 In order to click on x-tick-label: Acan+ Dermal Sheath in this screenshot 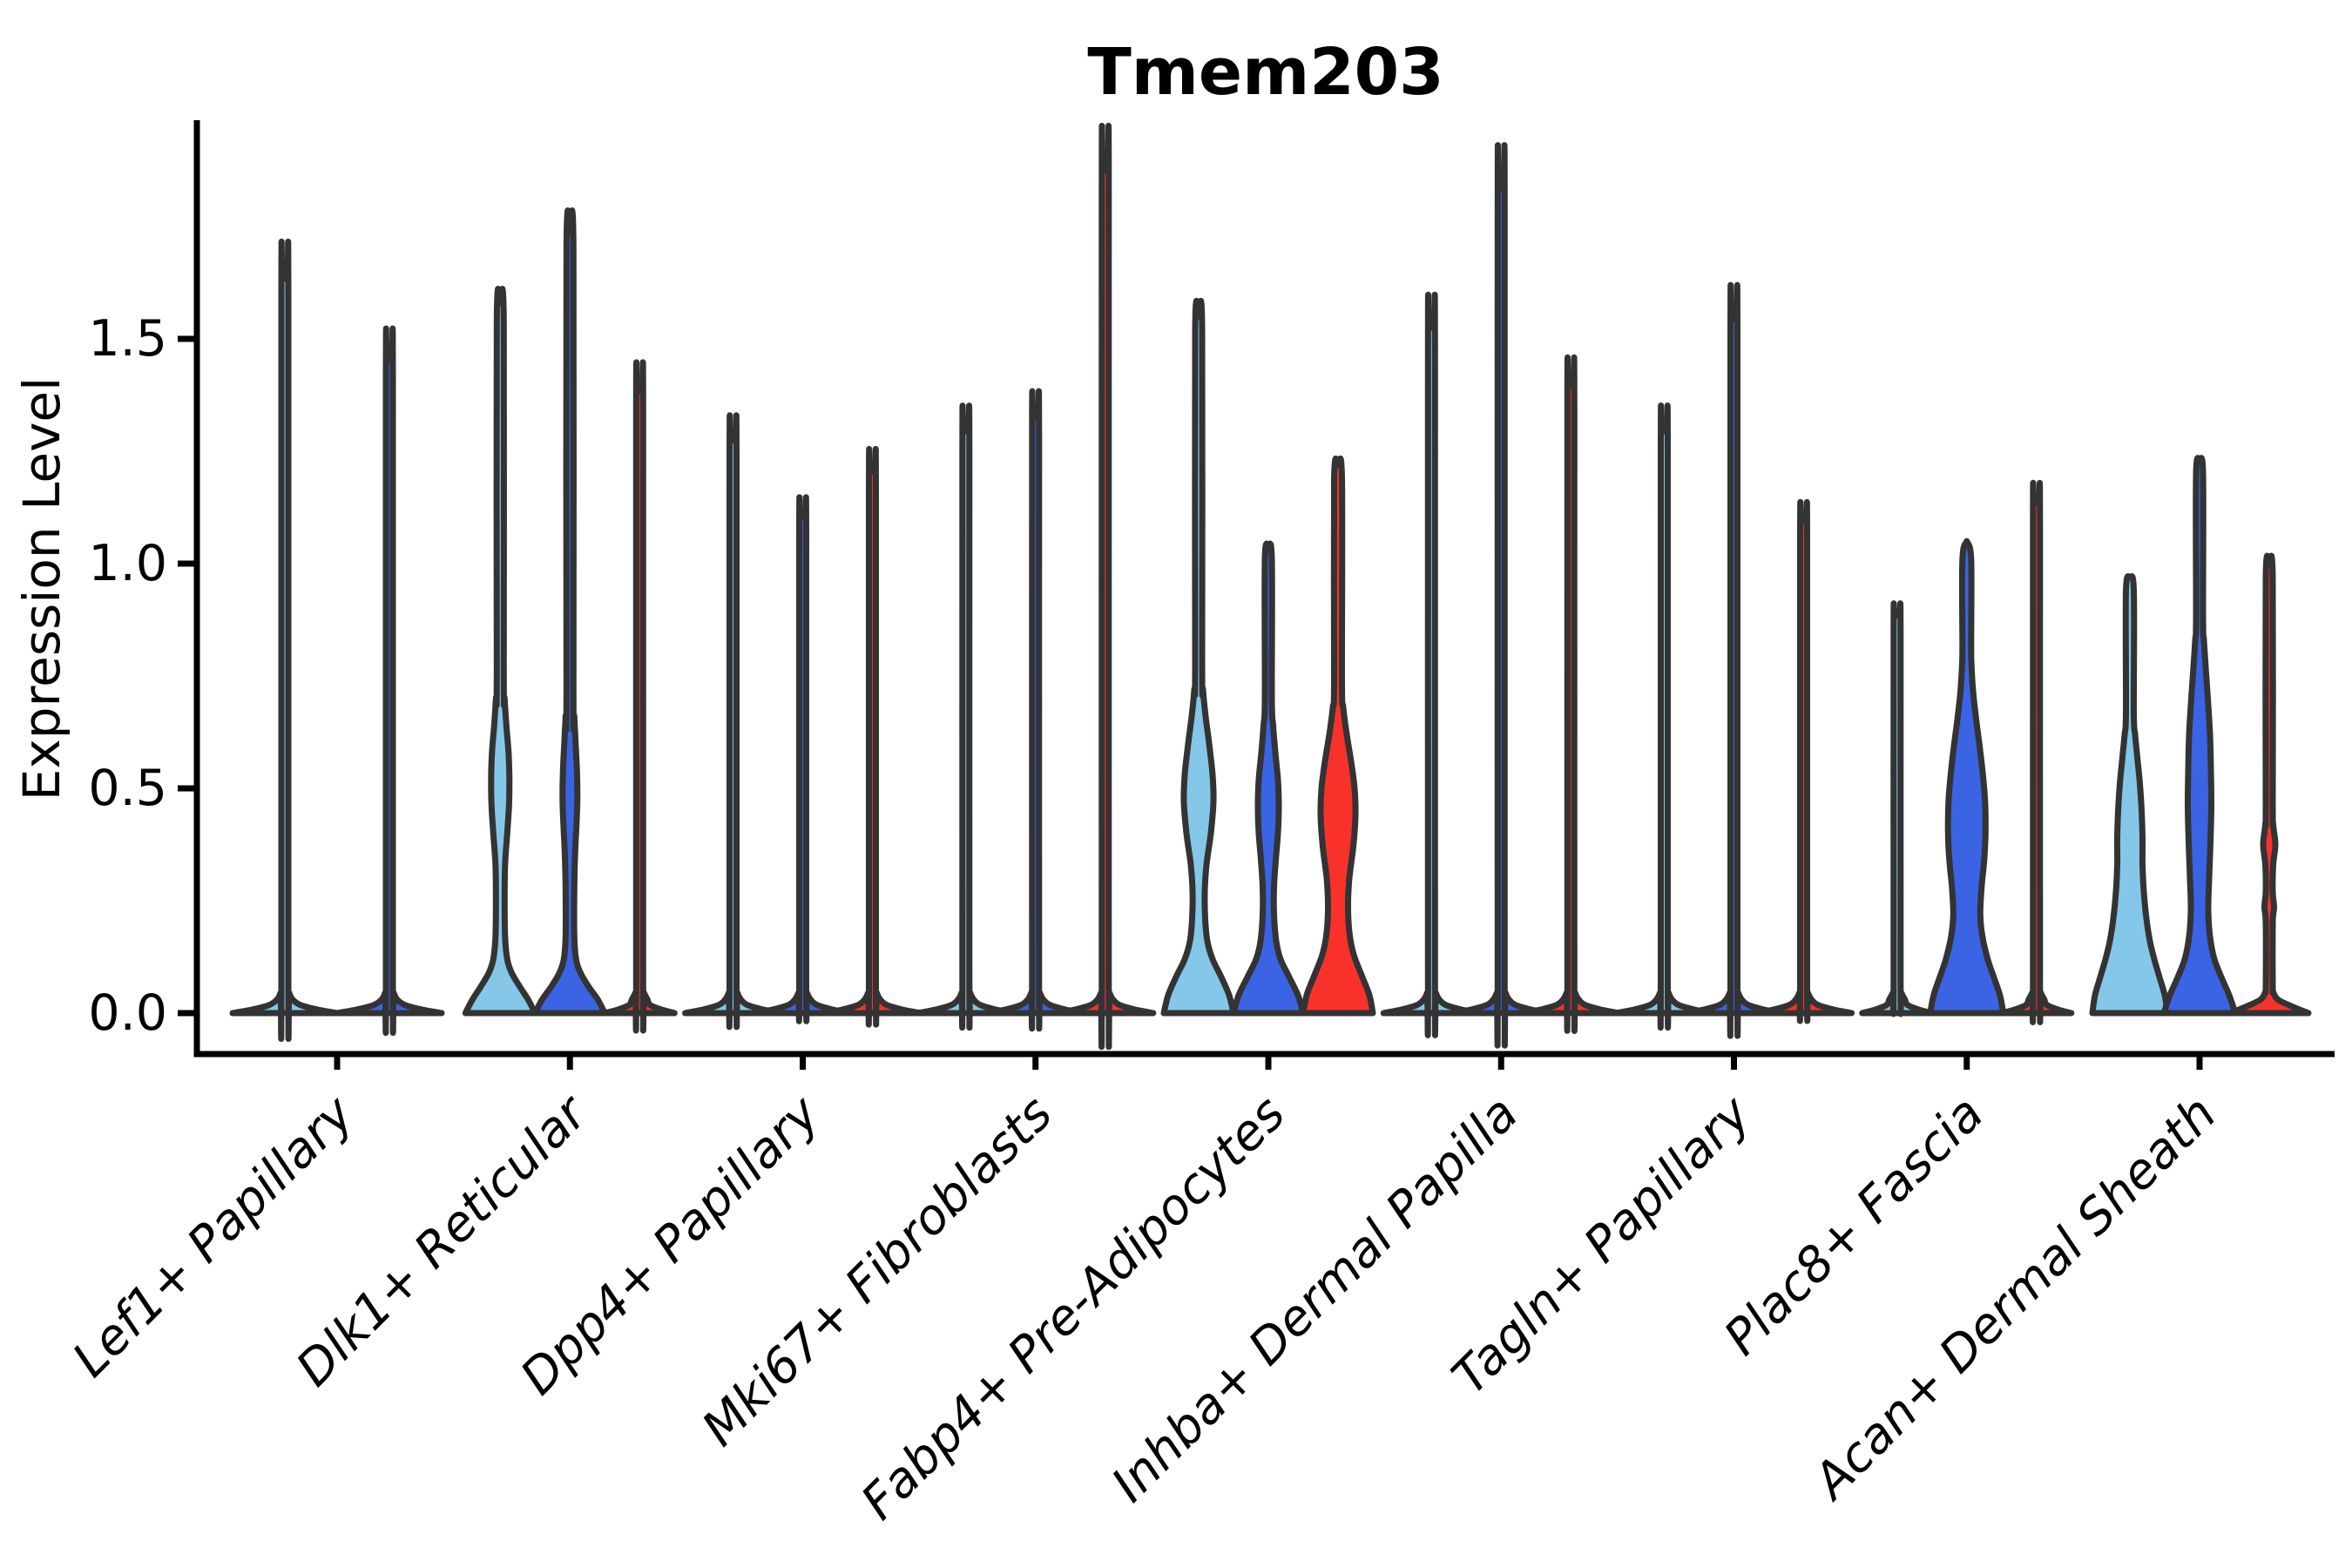, I will do `click(2014, 1298)`.